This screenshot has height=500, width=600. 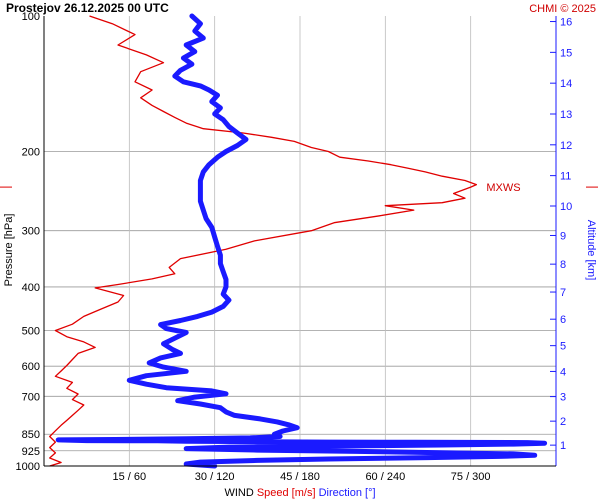 What do you see at coordinates (31, 452) in the screenshot?
I see `pressure-tick-label: 925` at bounding box center [31, 452].